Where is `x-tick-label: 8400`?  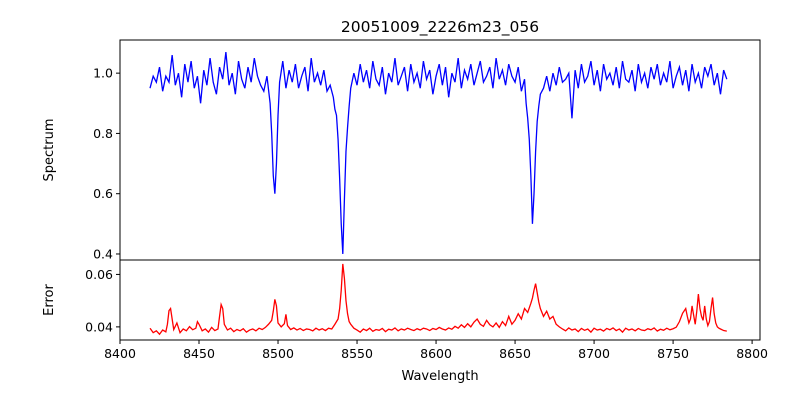 x-tick-label: 8400 is located at coordinates (120, 353).